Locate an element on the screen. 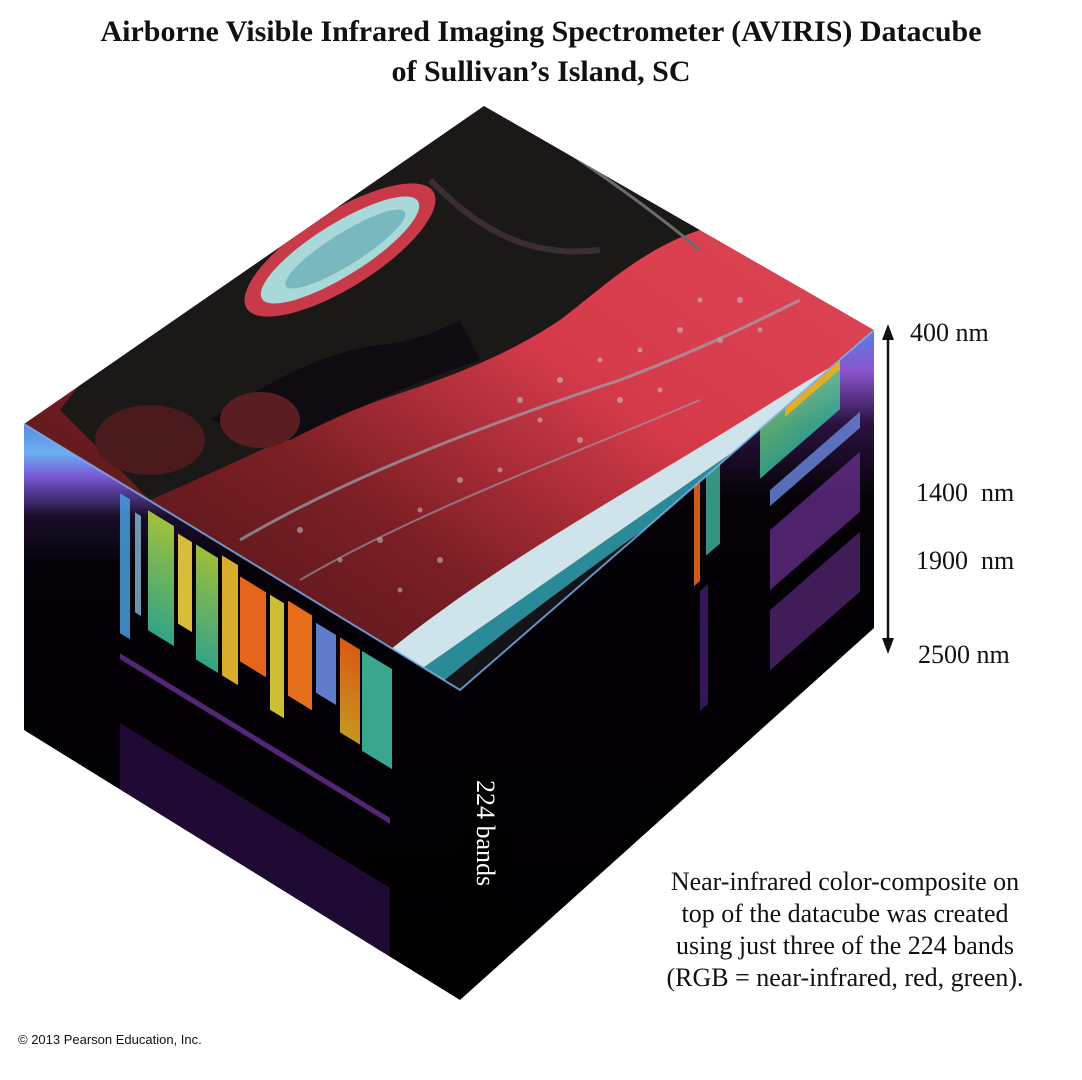  copyright: © 2013 Pearson Education, Inc. is located at coordinates (110, 1039).